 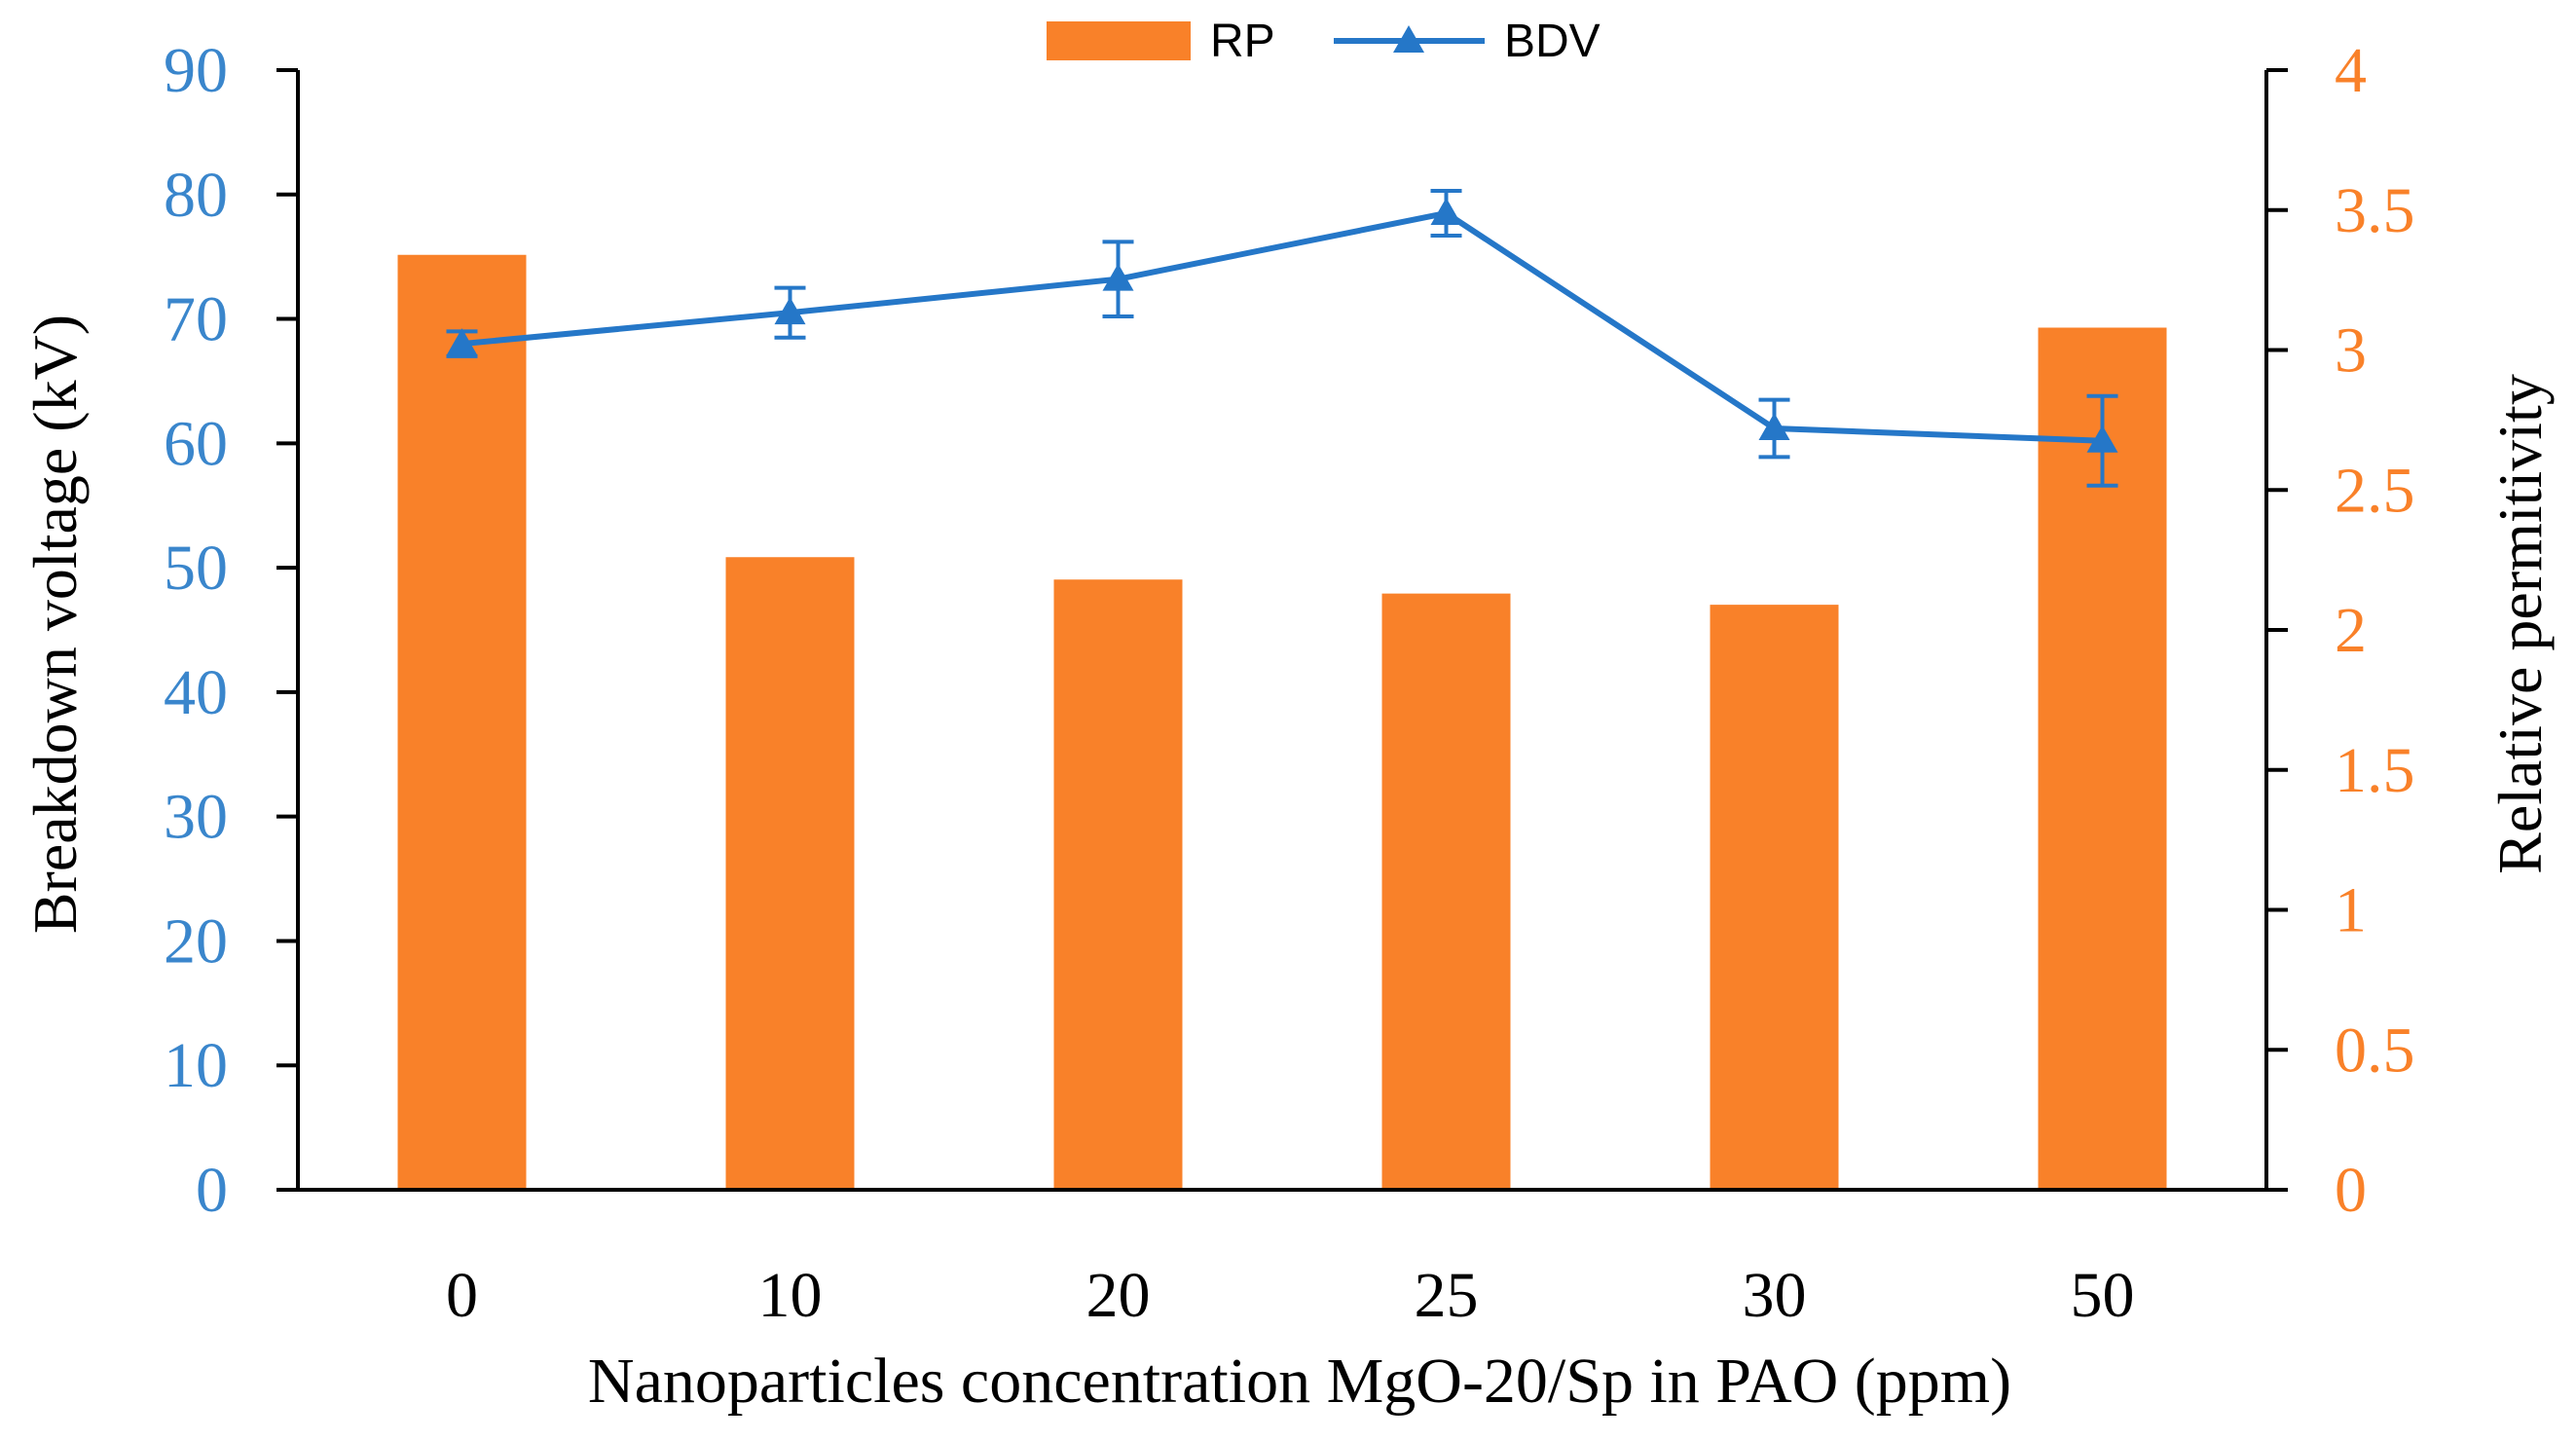 I want to click on legend-bdv-label: BDV, so click(x=1552, y=41).